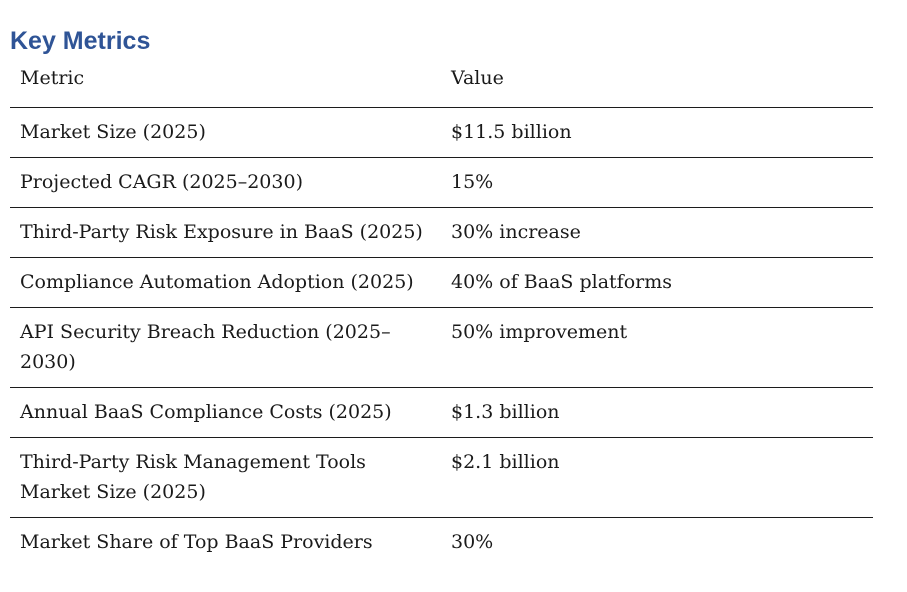 This screenshot has width=907, height=592. I want to click on table-row: Projected CAGR (2025–2030) 15%, so click(441, 182).